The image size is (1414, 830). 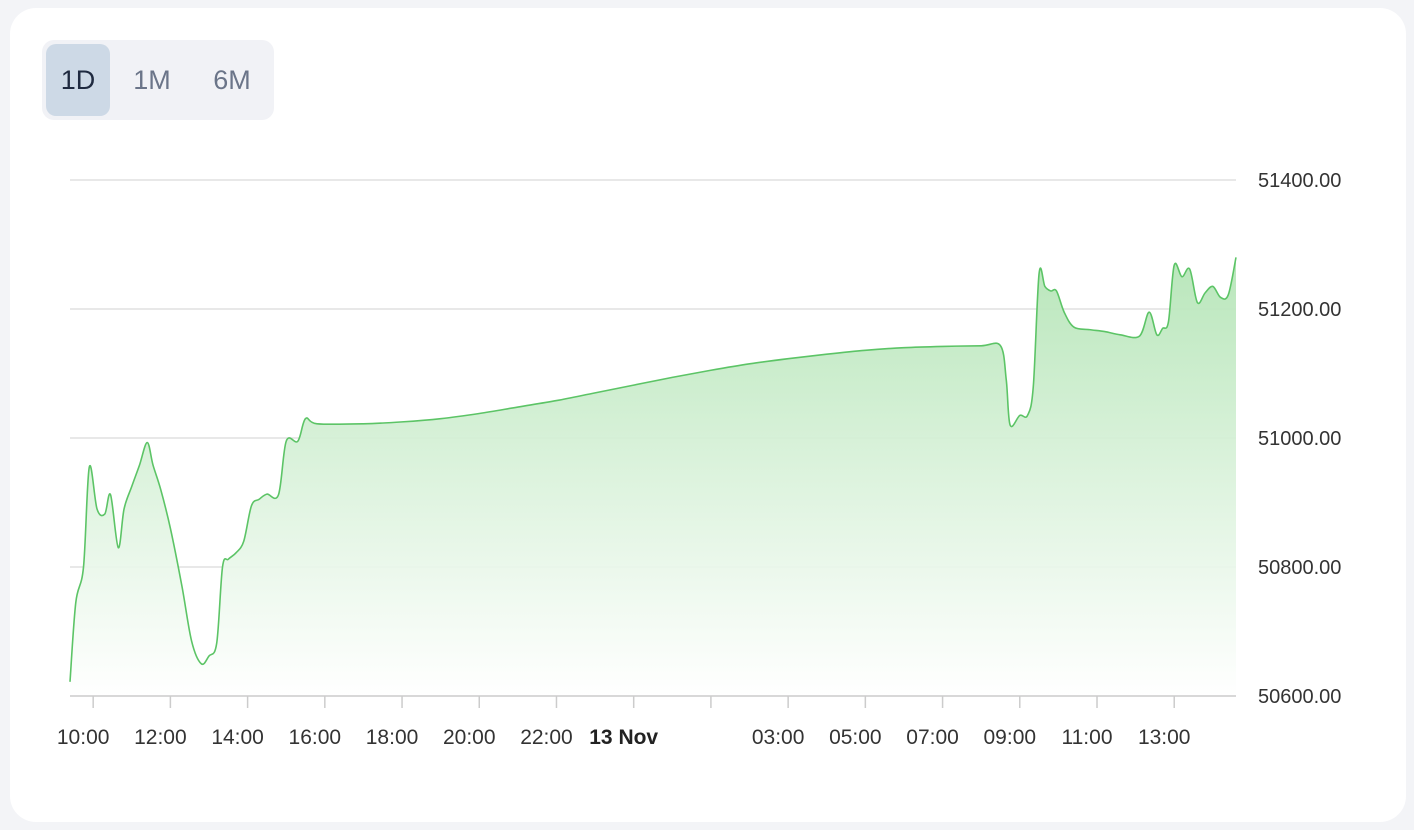 What do you see at coordinates (469, 737) in the screenshot?
I see `x-tick-label: 20:00` at bounding box center [469, 737].